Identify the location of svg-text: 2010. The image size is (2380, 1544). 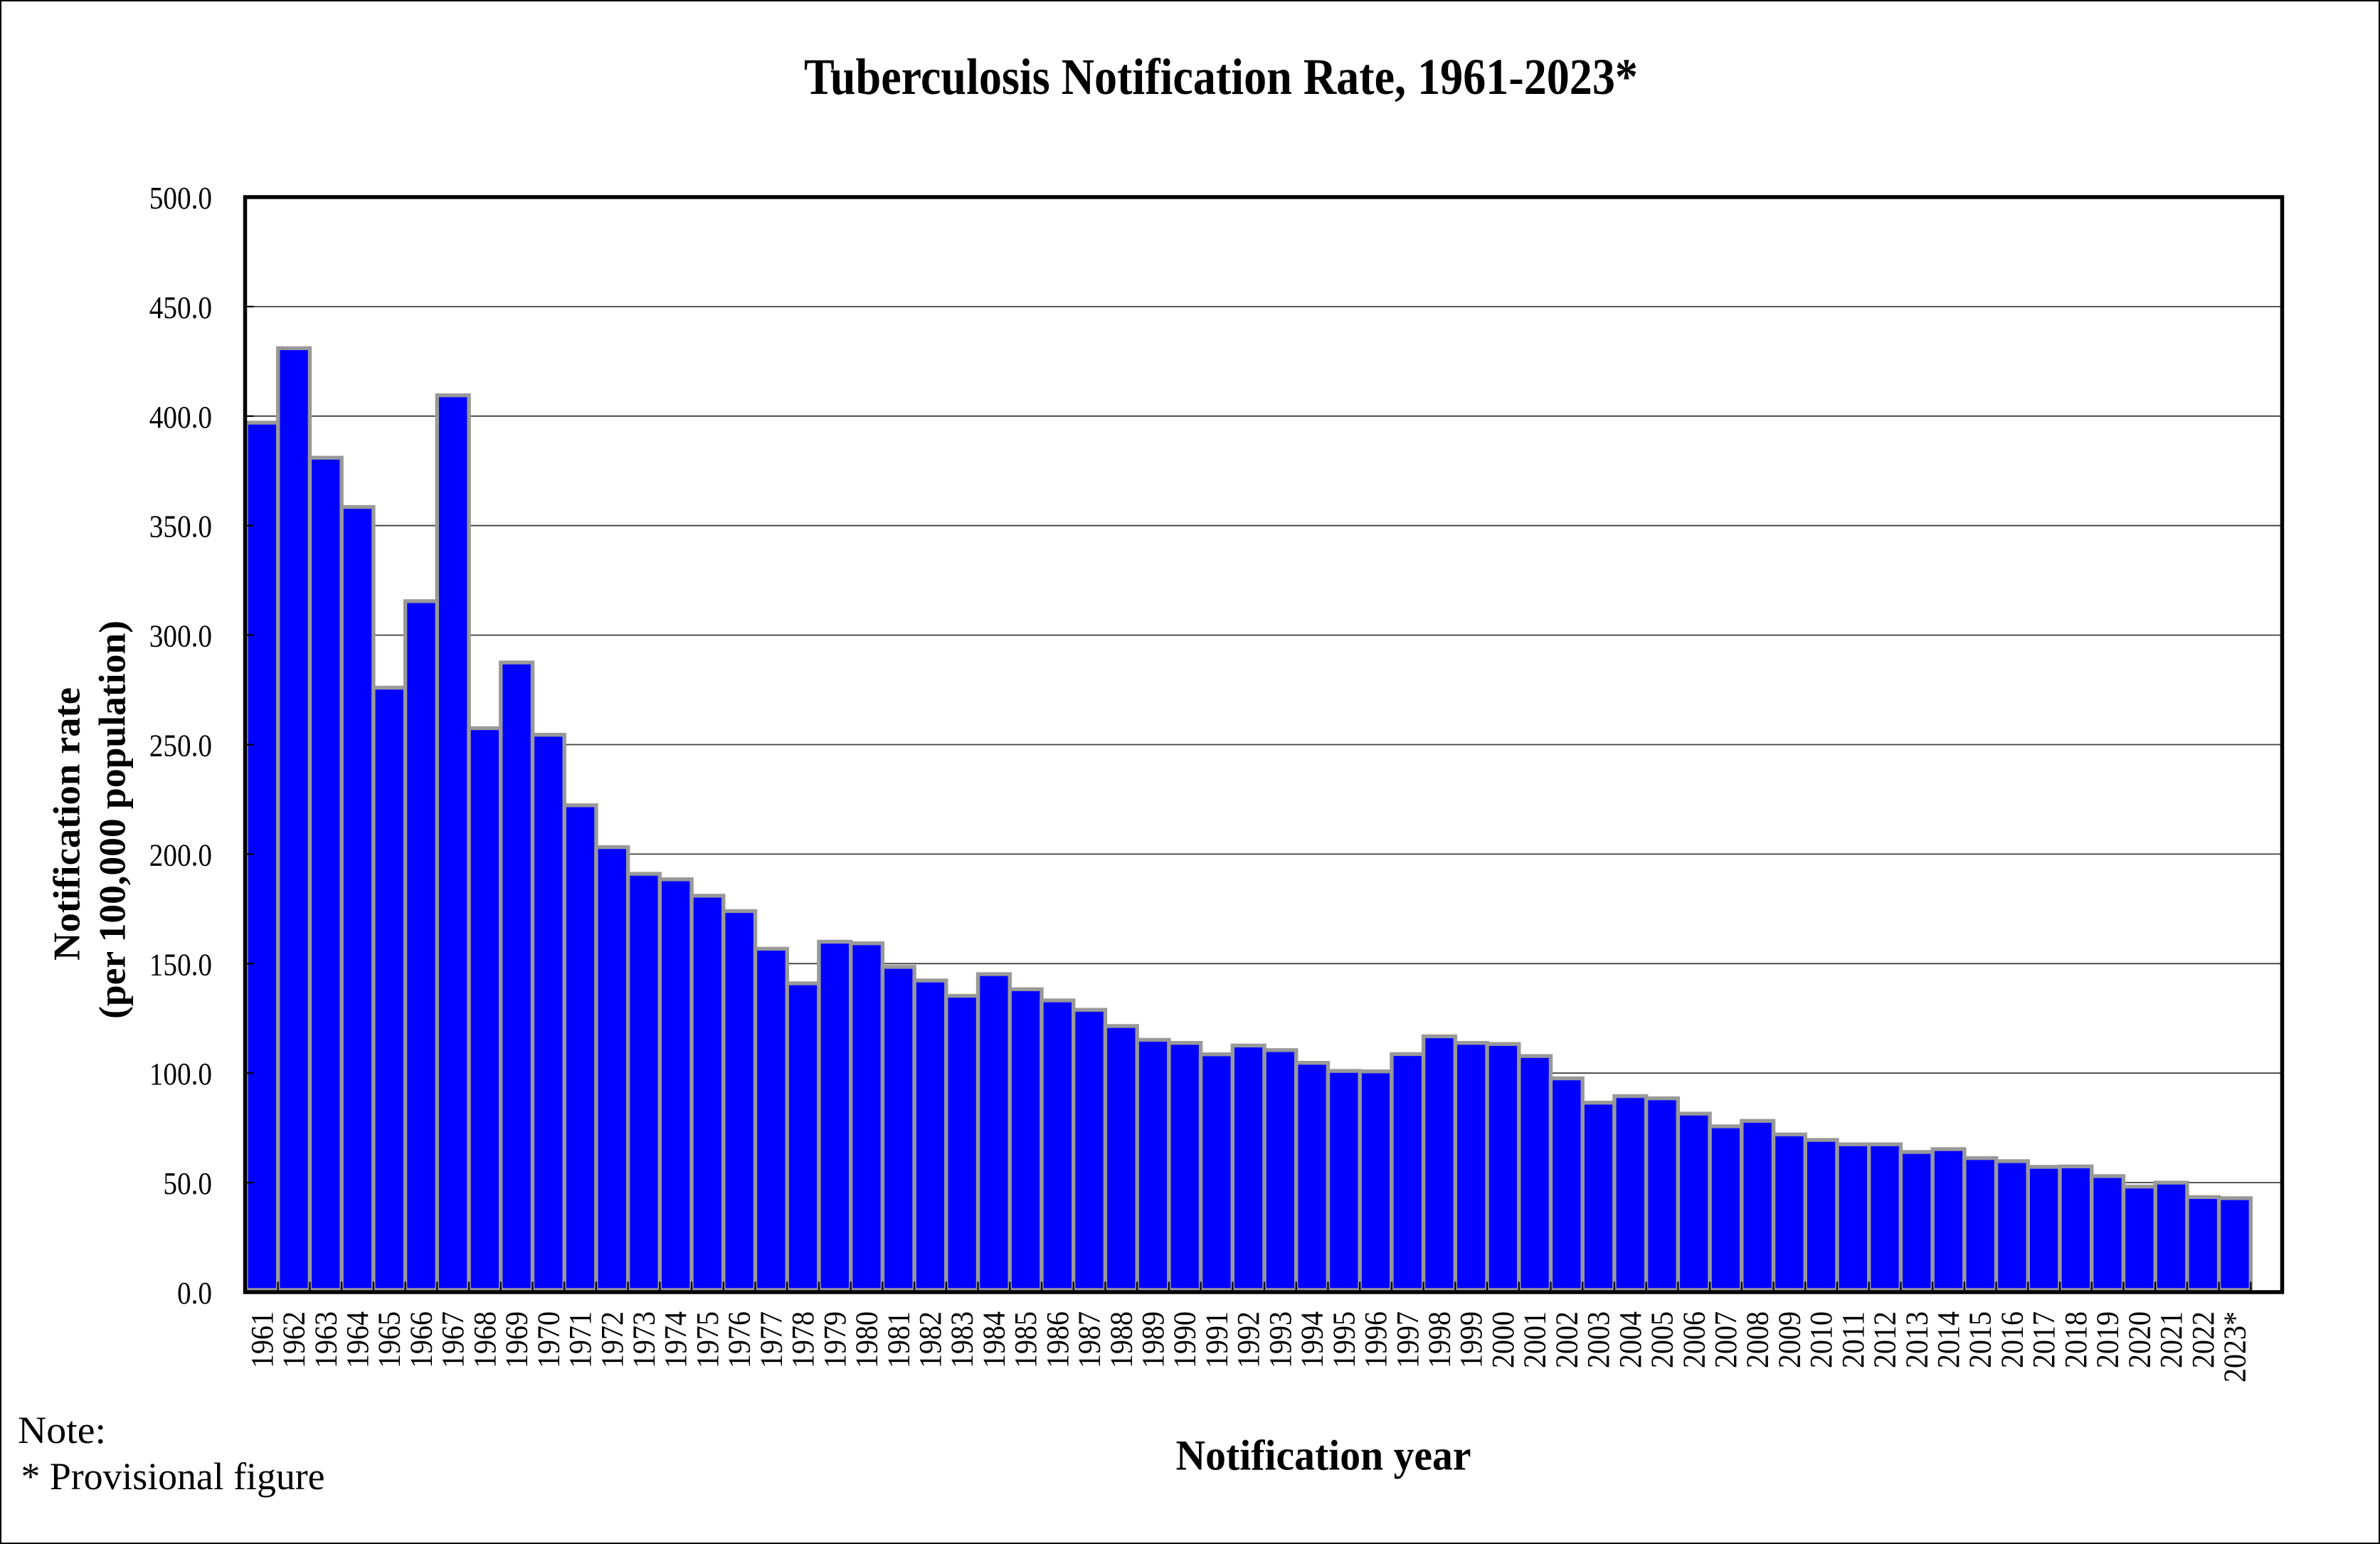
(1821, 1339).